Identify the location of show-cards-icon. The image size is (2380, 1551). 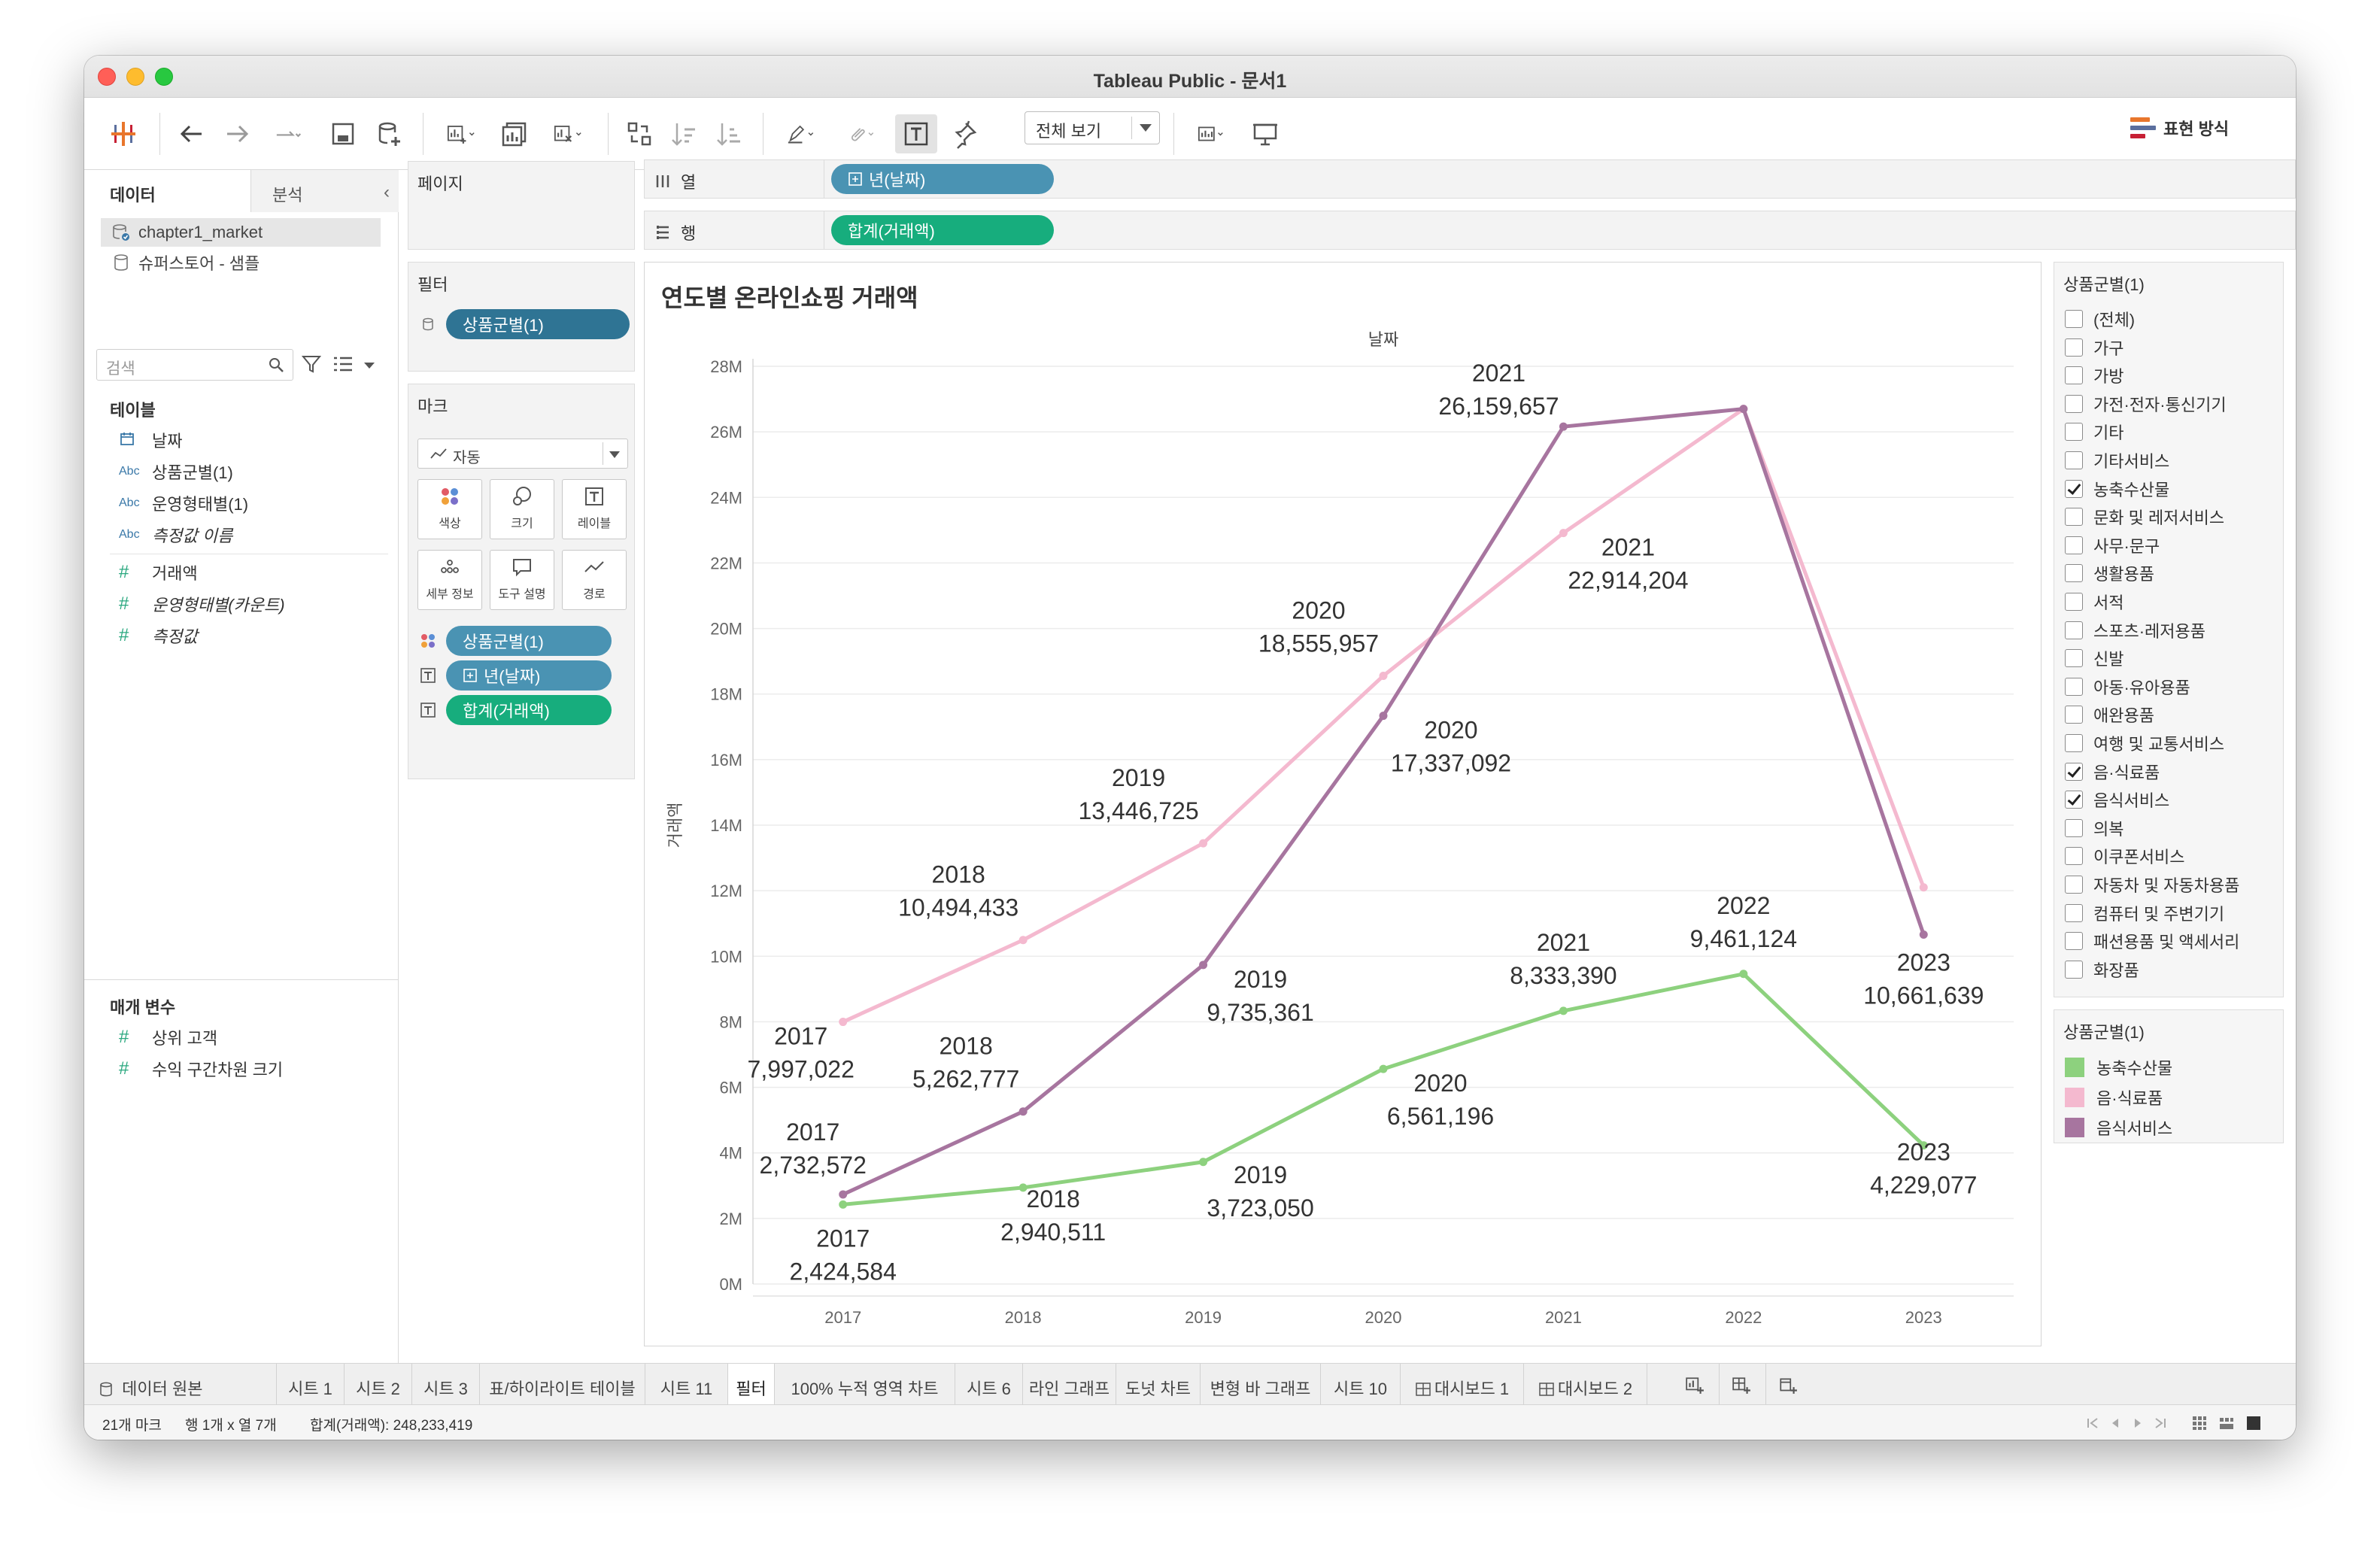
(1211, 133).